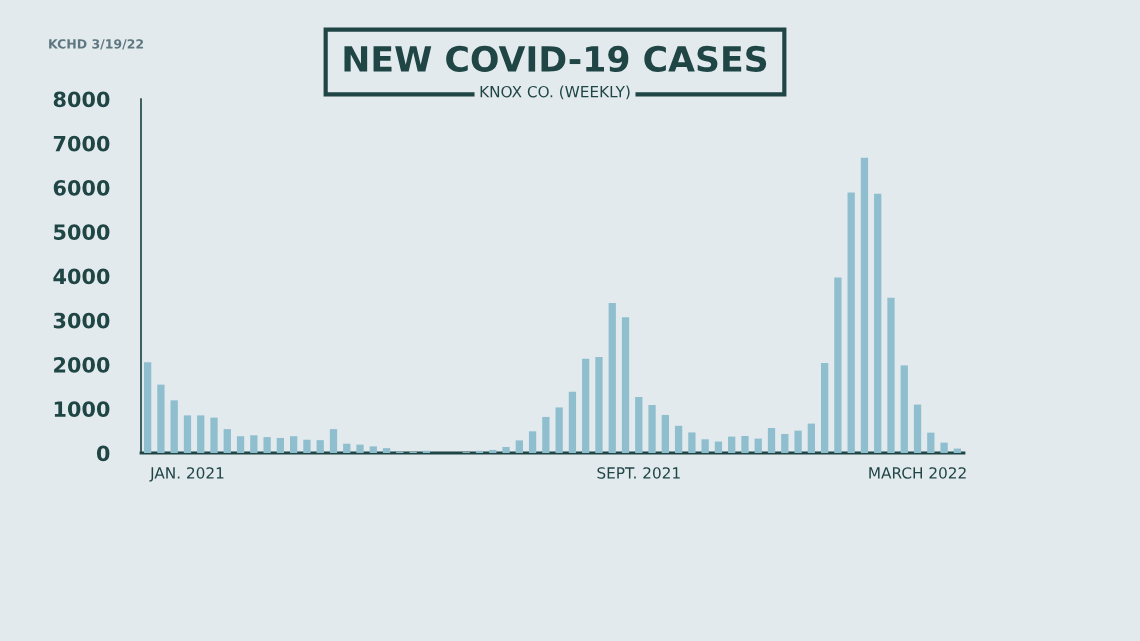 Image resolution: width=1140 pixels, height=641 pixels. Describe the element at coordinates (638, 473) in the screenshot. I see `x-tick-label: SEPT. 2021` at that location.